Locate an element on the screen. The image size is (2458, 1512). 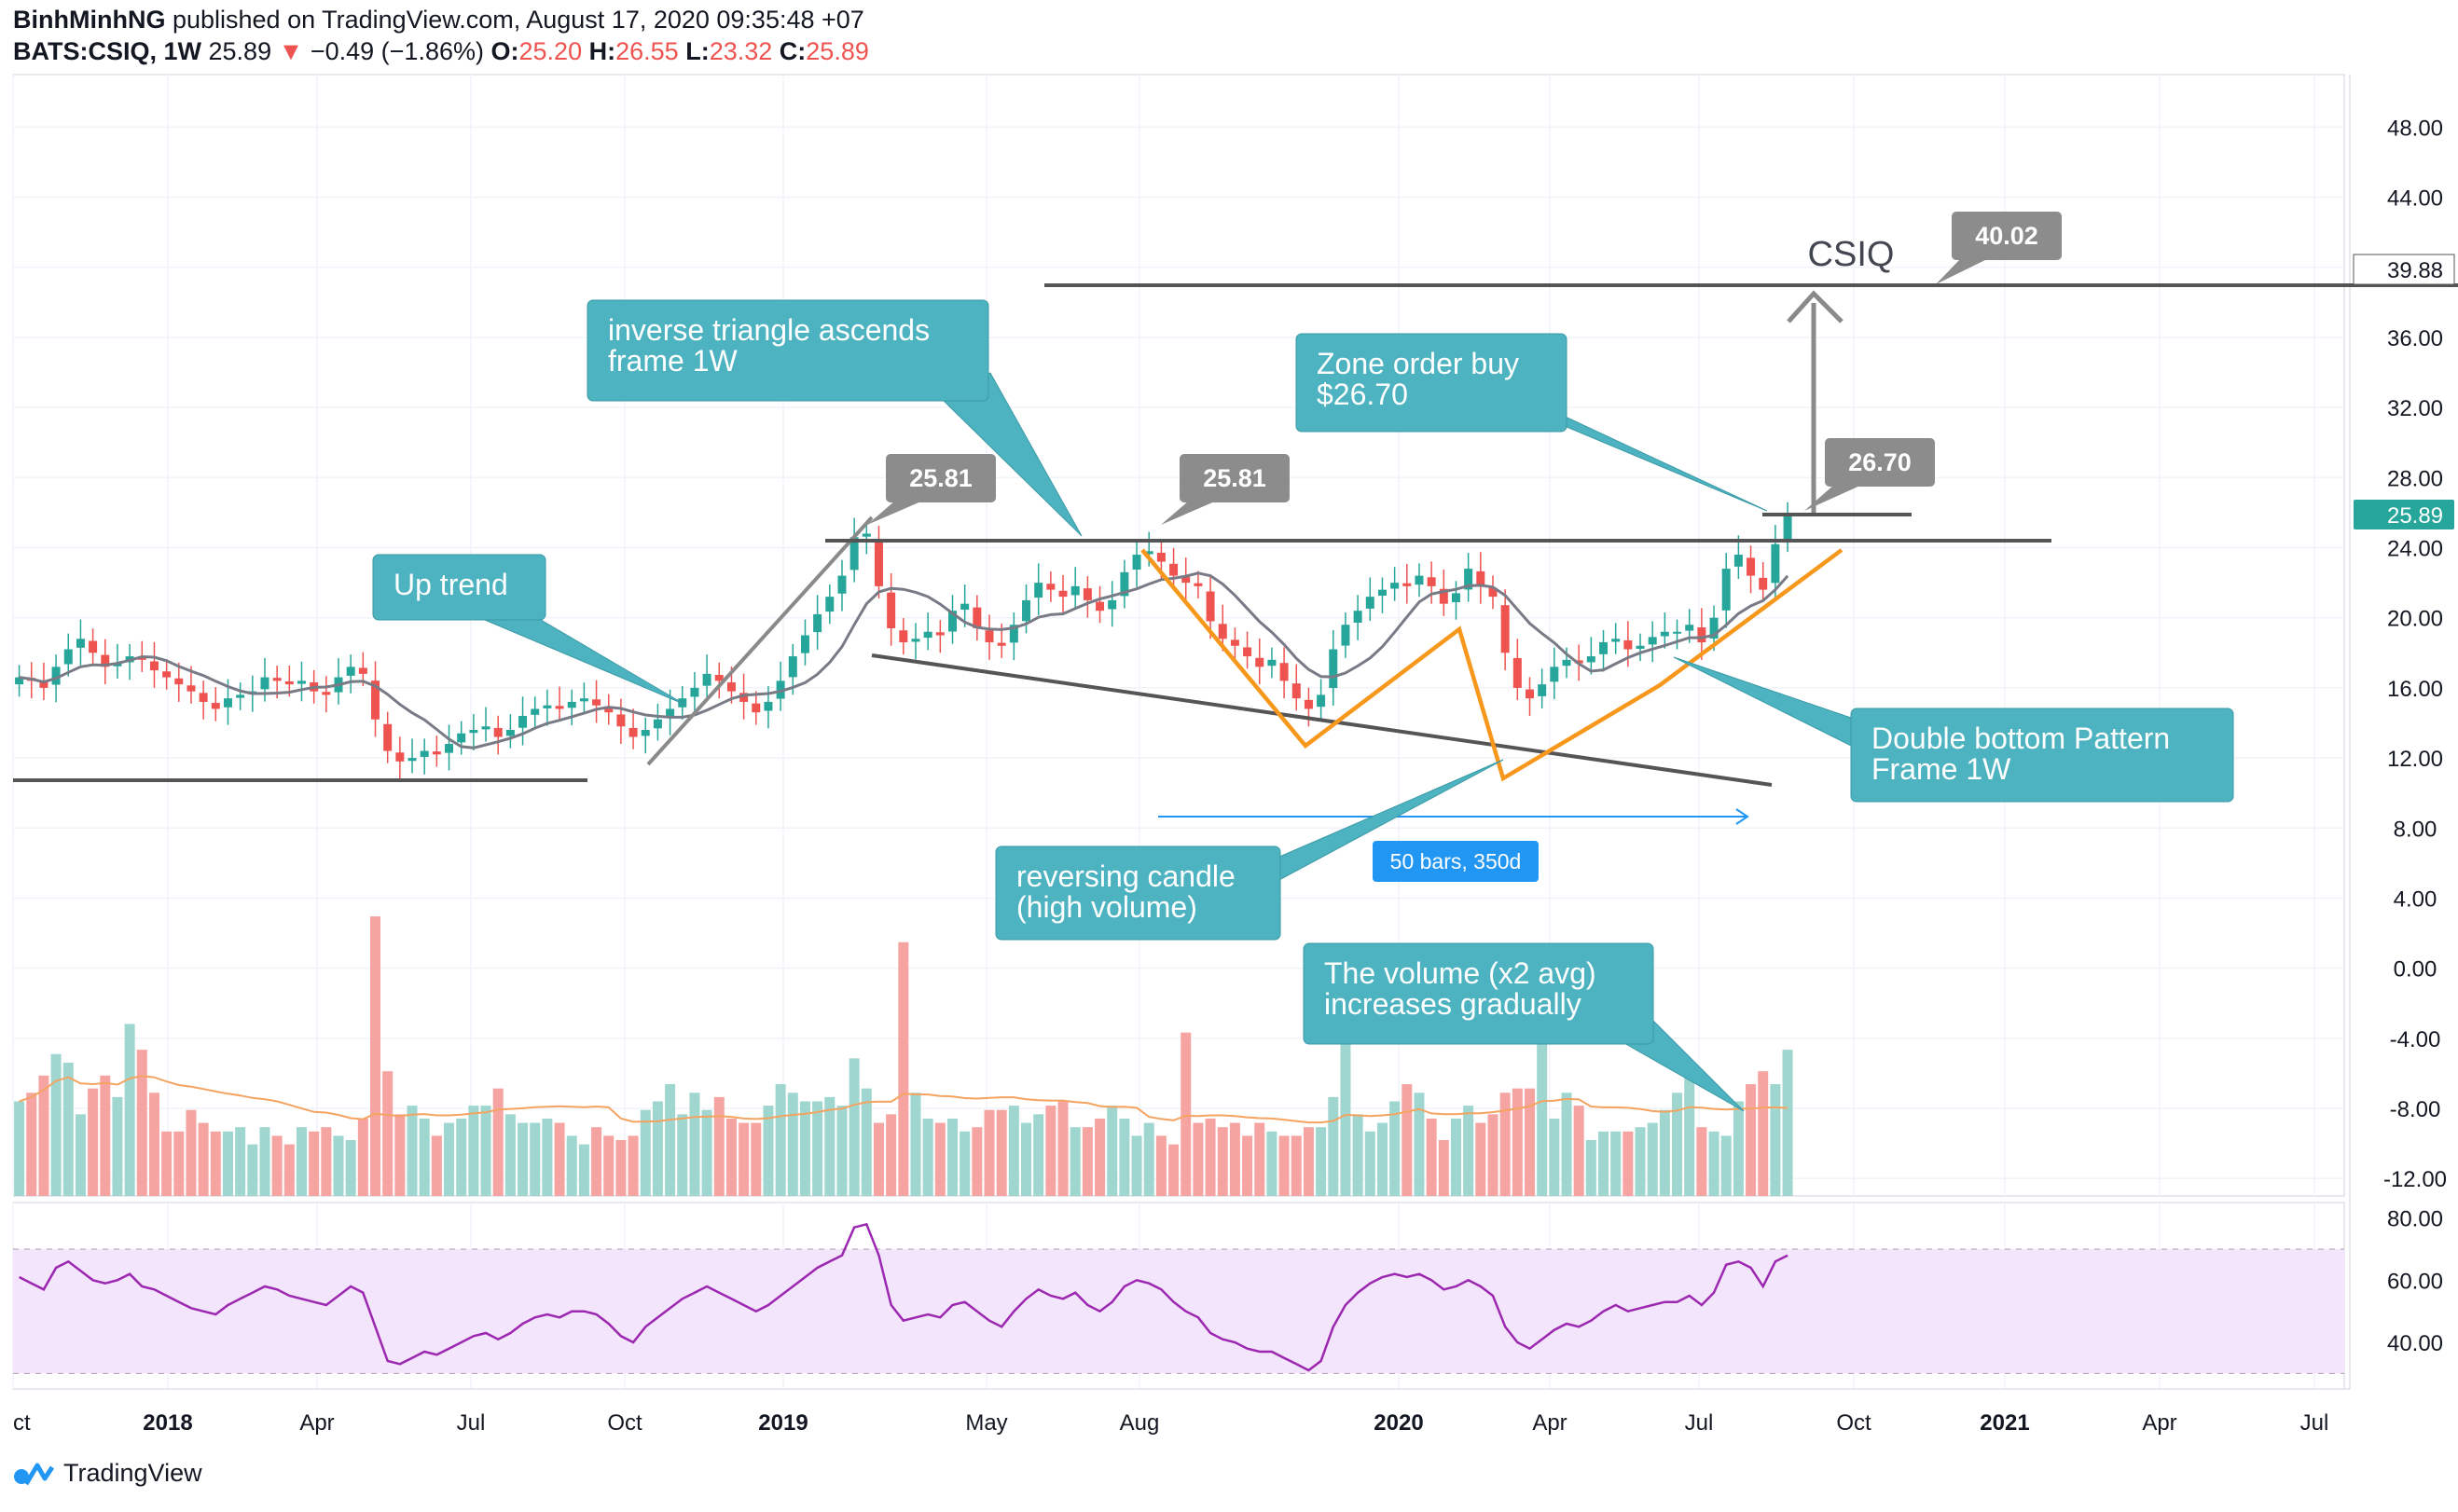
callout-25-81-b-box is located at coordinates (1235, 478).